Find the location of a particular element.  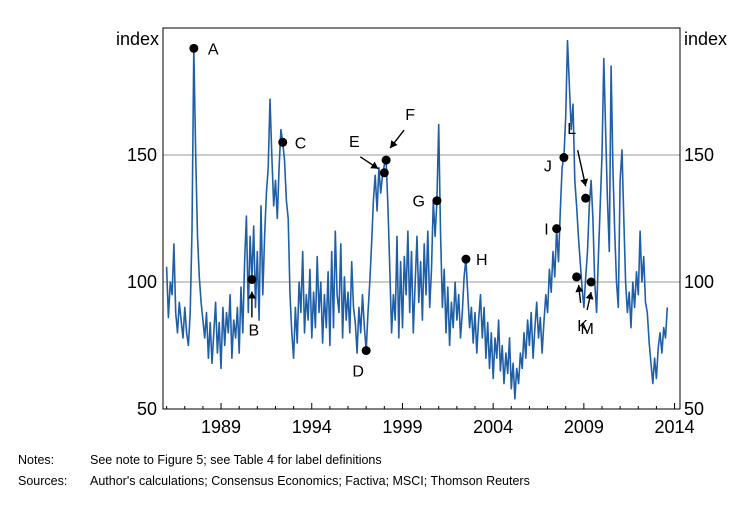

marker-k-label: K is located at coordinates (582, 326).